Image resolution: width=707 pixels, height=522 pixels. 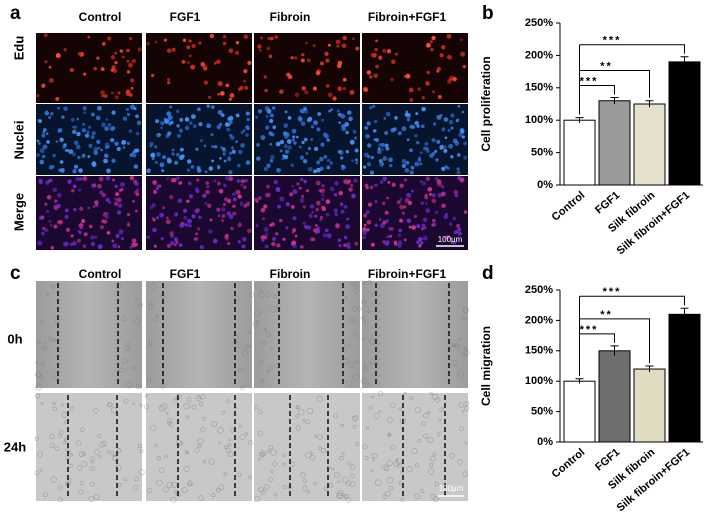 What do you see at coordinates (100, 17) in the screenshot?
I see `column-header: Control` at bounding box center [100, 17].